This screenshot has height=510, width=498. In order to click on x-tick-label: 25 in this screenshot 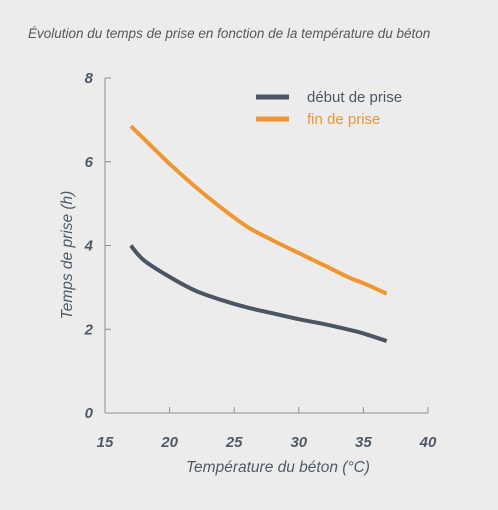, I will do `click(234, 442)`.